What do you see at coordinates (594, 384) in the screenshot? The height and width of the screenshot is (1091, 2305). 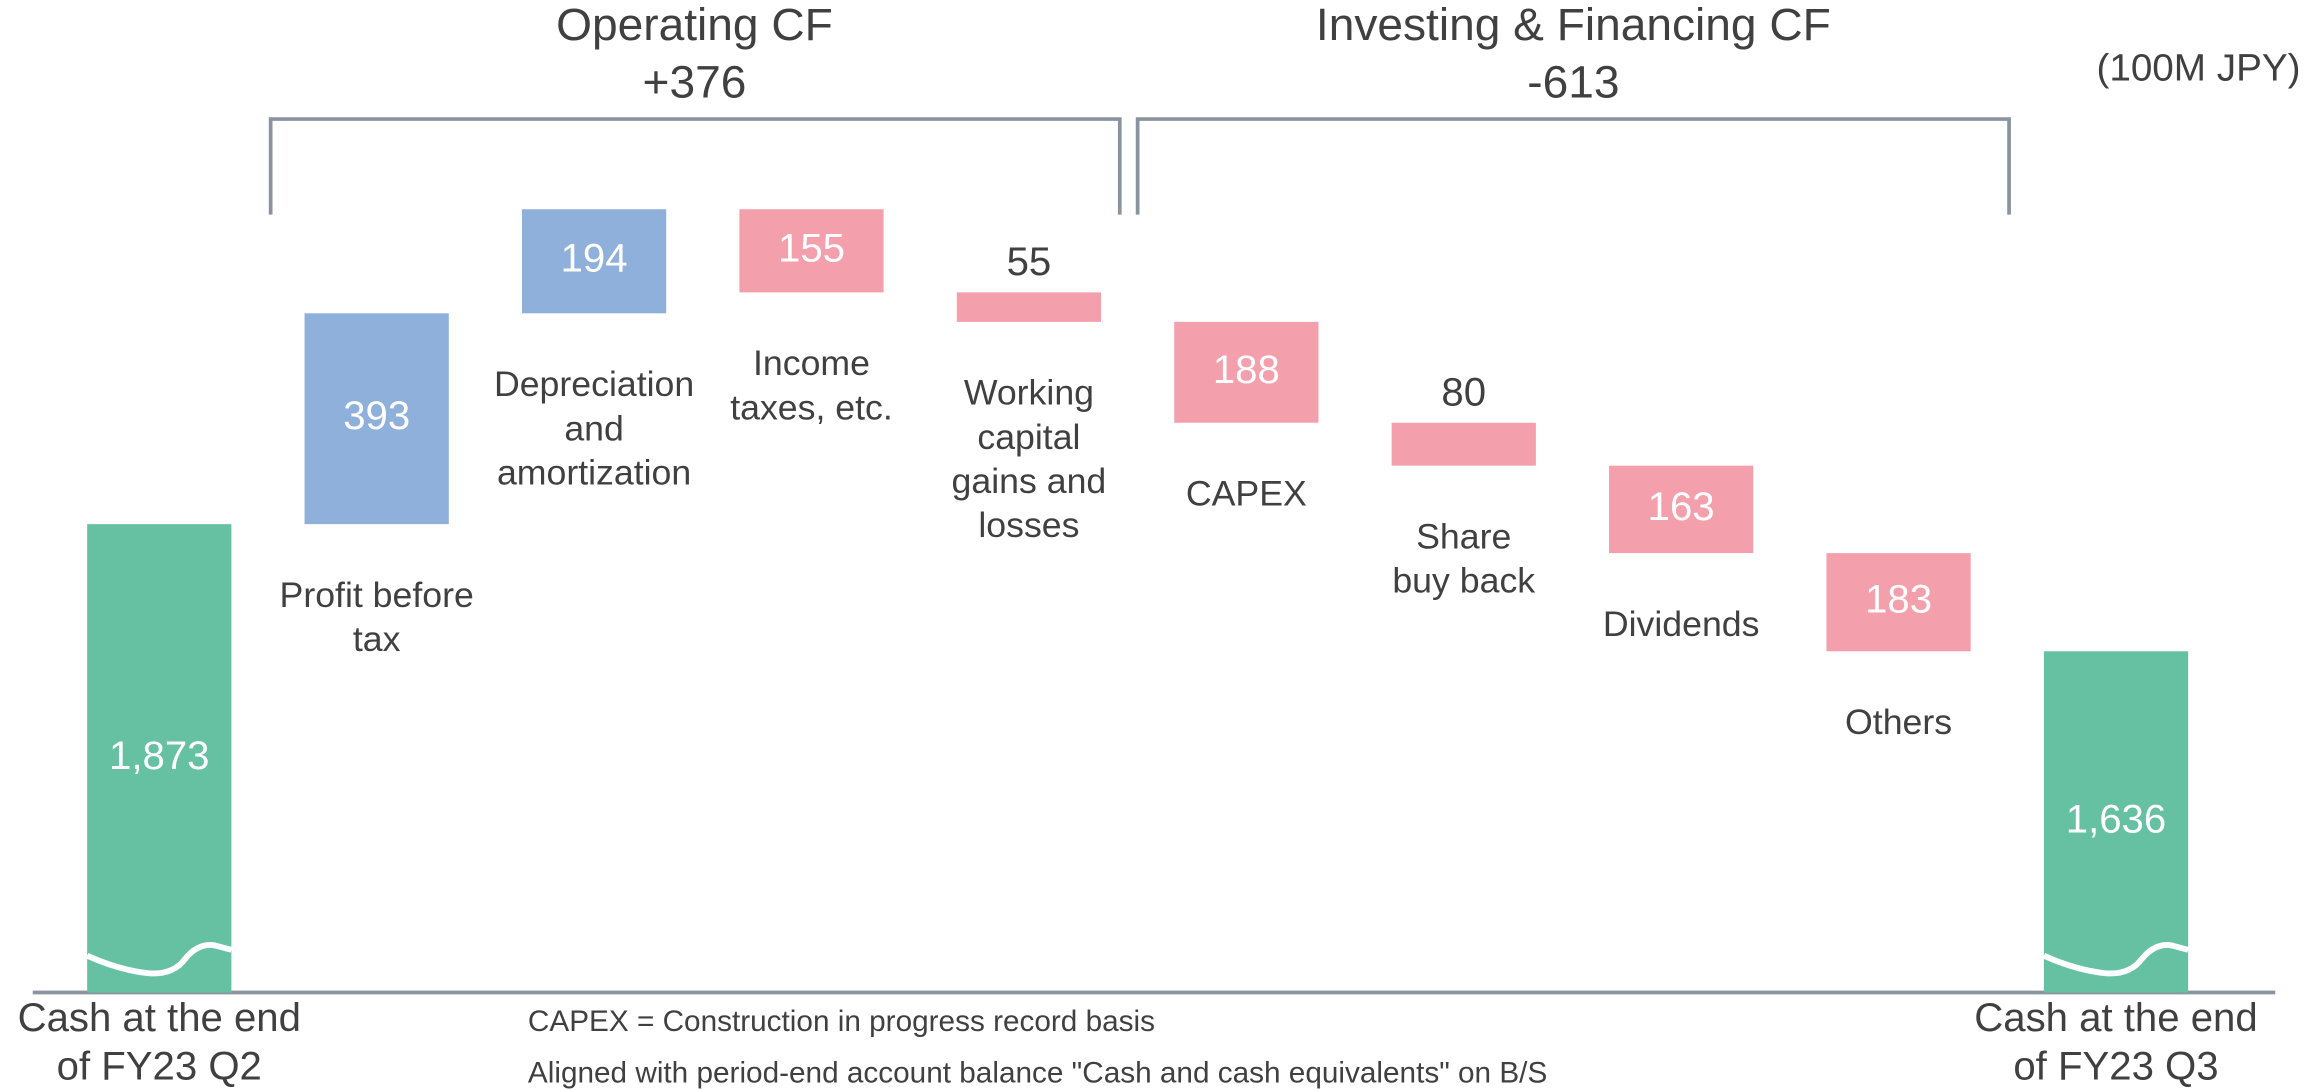 I see `category-label: Depreciation` at bounding box center [594, 384].